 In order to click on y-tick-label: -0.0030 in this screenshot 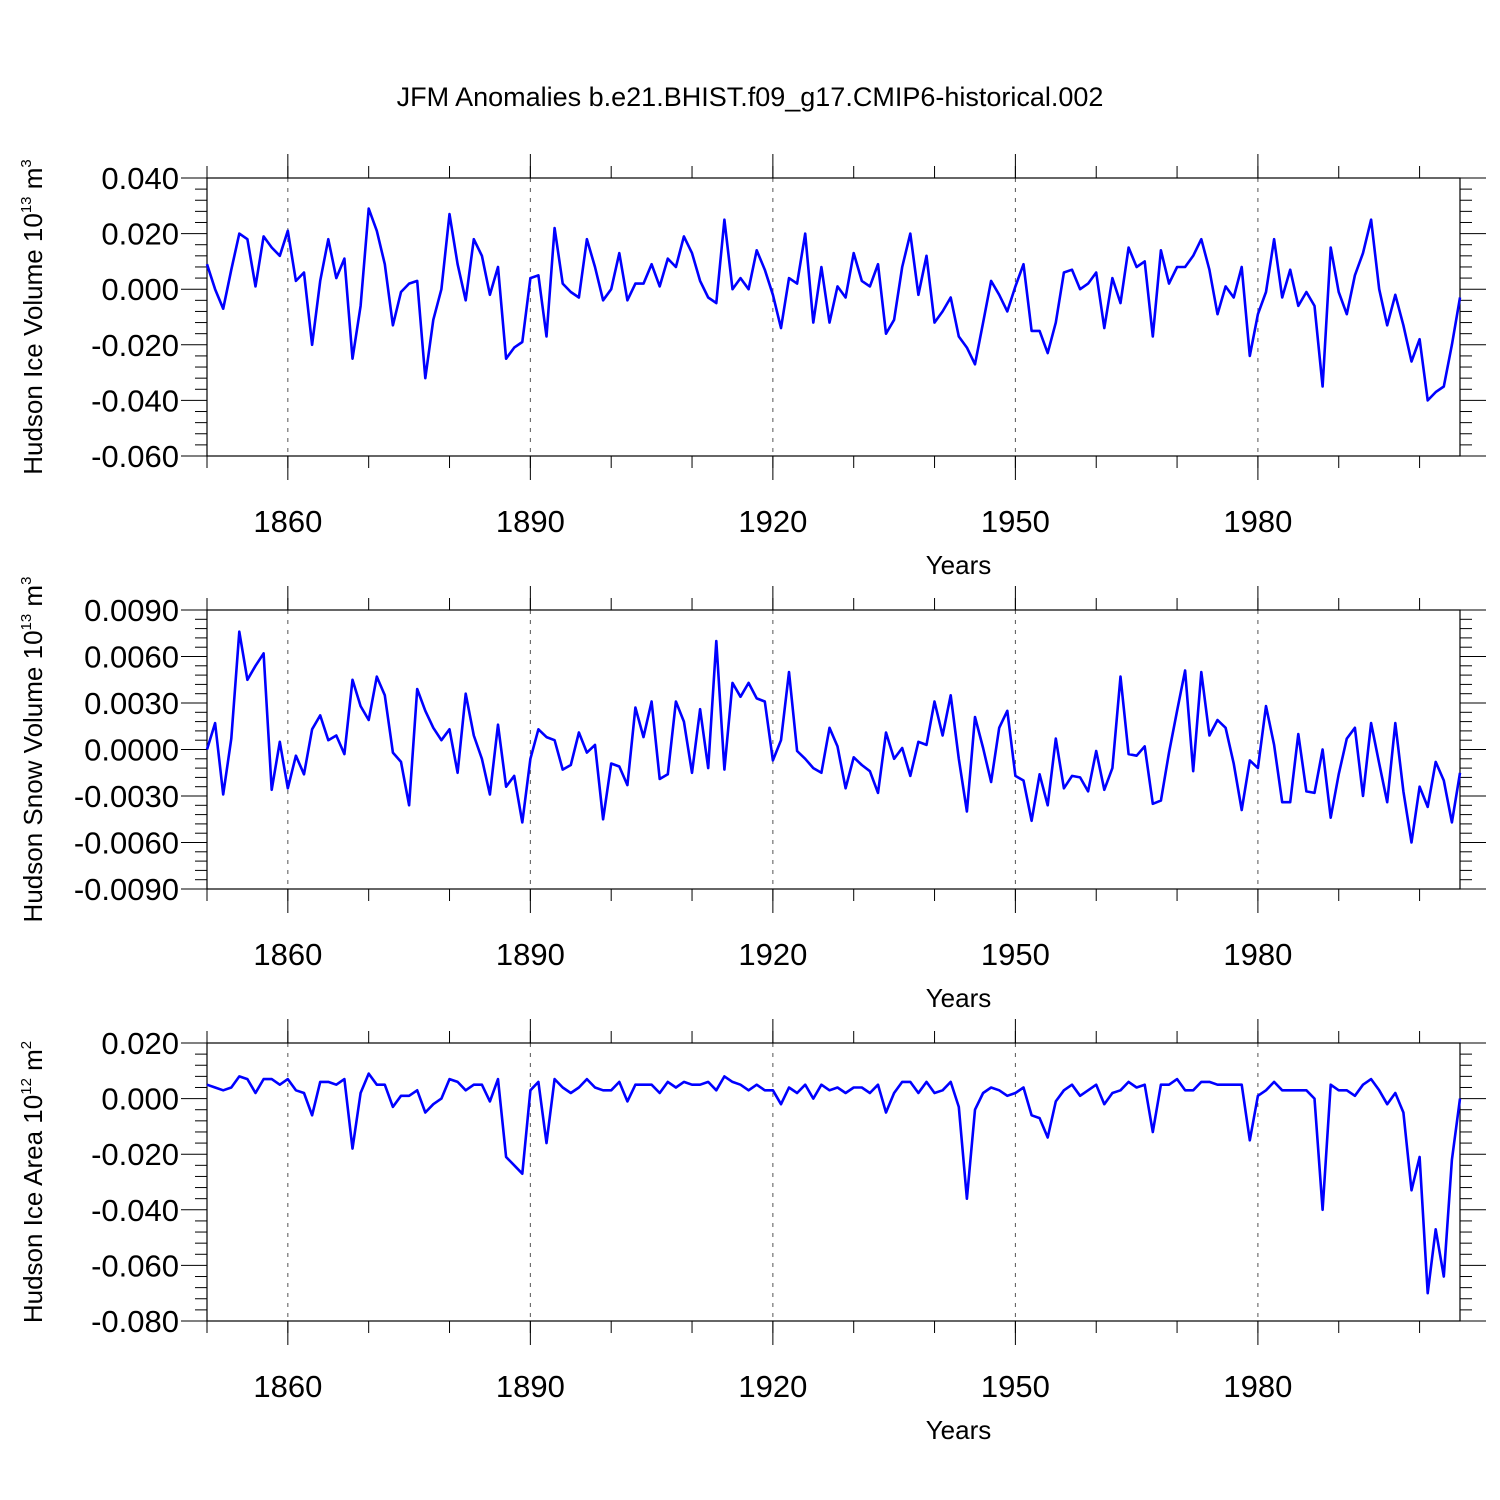, I will do `click(126, 796)`.